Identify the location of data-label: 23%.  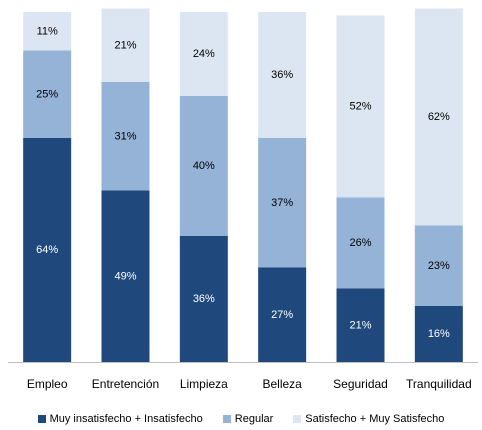
(439, 266).